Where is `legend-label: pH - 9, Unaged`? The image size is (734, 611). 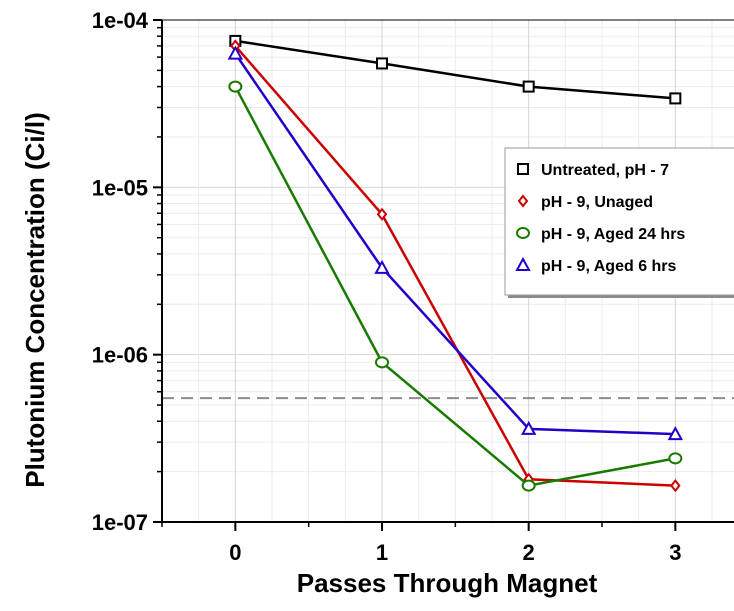
legend-label: pH - 9, Unaged is located at coordinates (597, 202).